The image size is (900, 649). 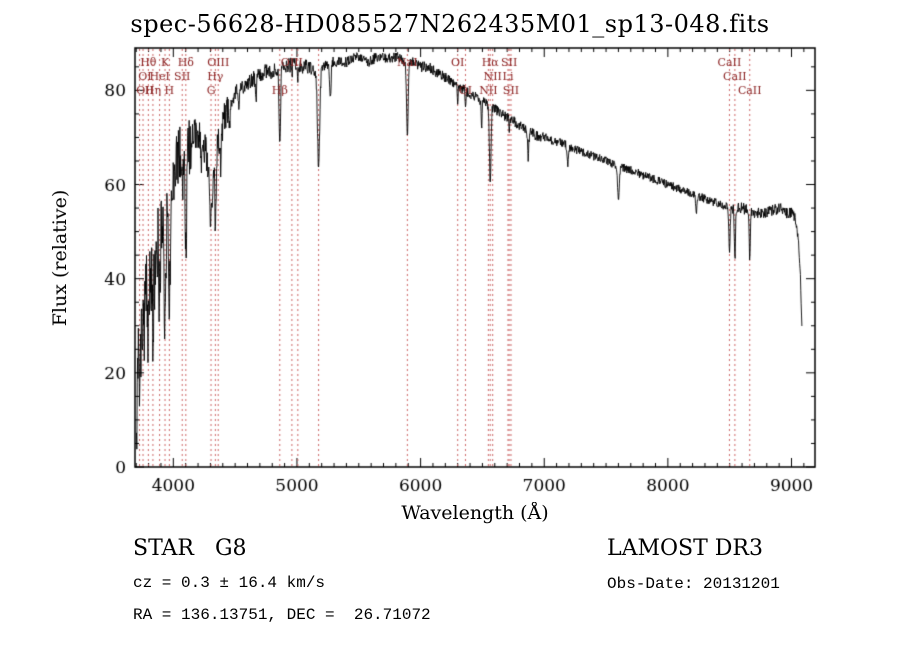 What do you see at coordinates (229, 583) in the screenshot?
I see `cz-text: cz = 0.3 ± 16.4 km/s` at bounding box center [229, 583].